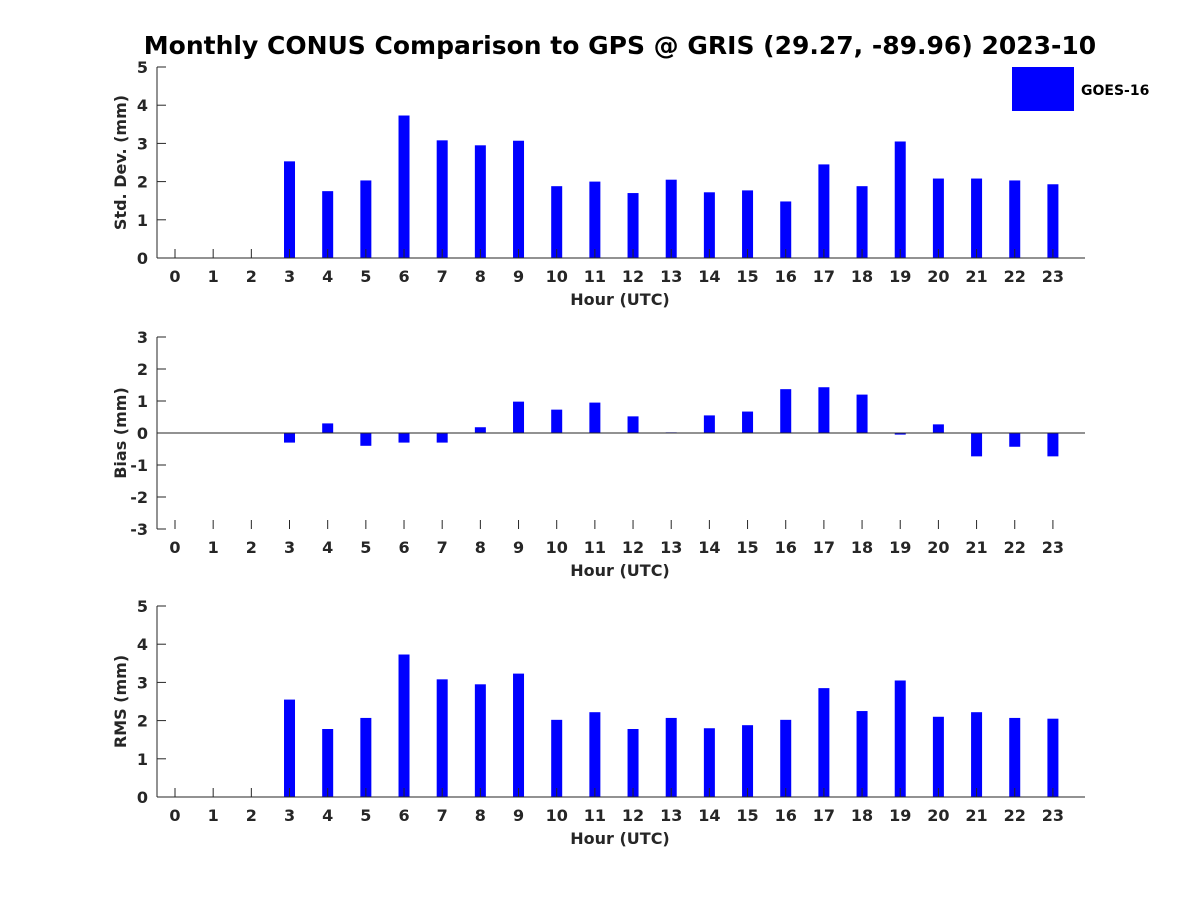  I want to click on y-tick-label: -2, so click(139, 497).